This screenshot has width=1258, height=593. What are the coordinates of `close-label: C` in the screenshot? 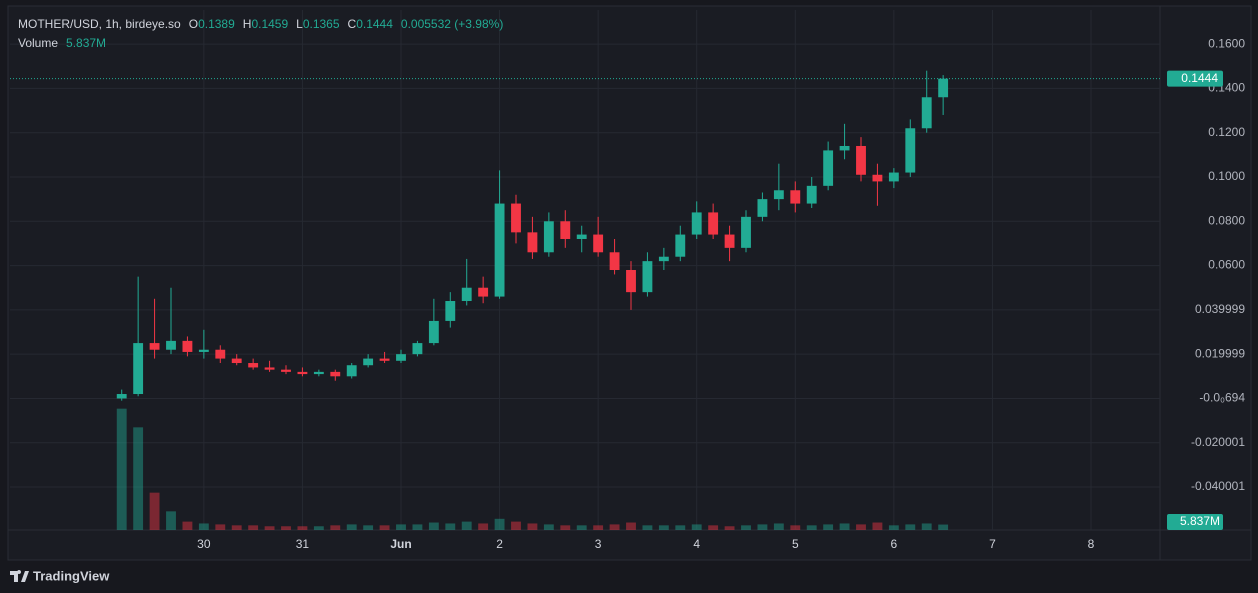 It's located at (352, 24).